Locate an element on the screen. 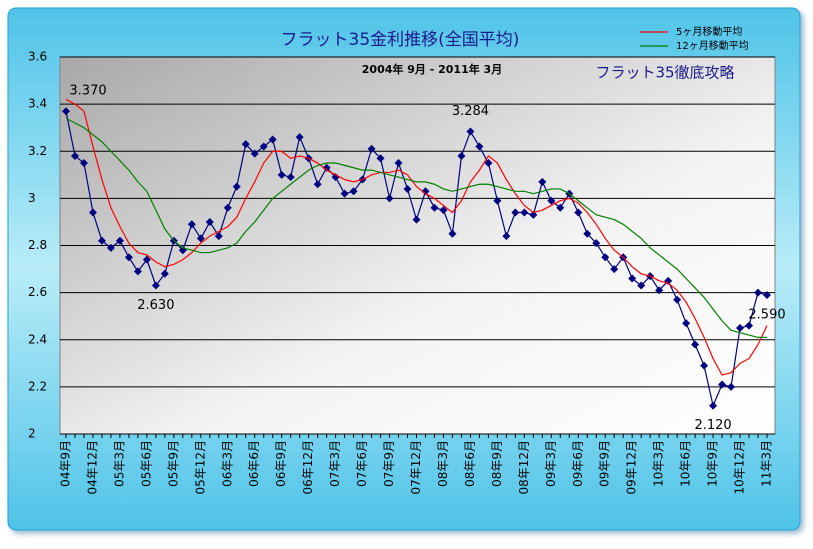 The width and height of the screenshot is (813, 549). y-tick-label: 2.6 is located at coordinates (37, 292).